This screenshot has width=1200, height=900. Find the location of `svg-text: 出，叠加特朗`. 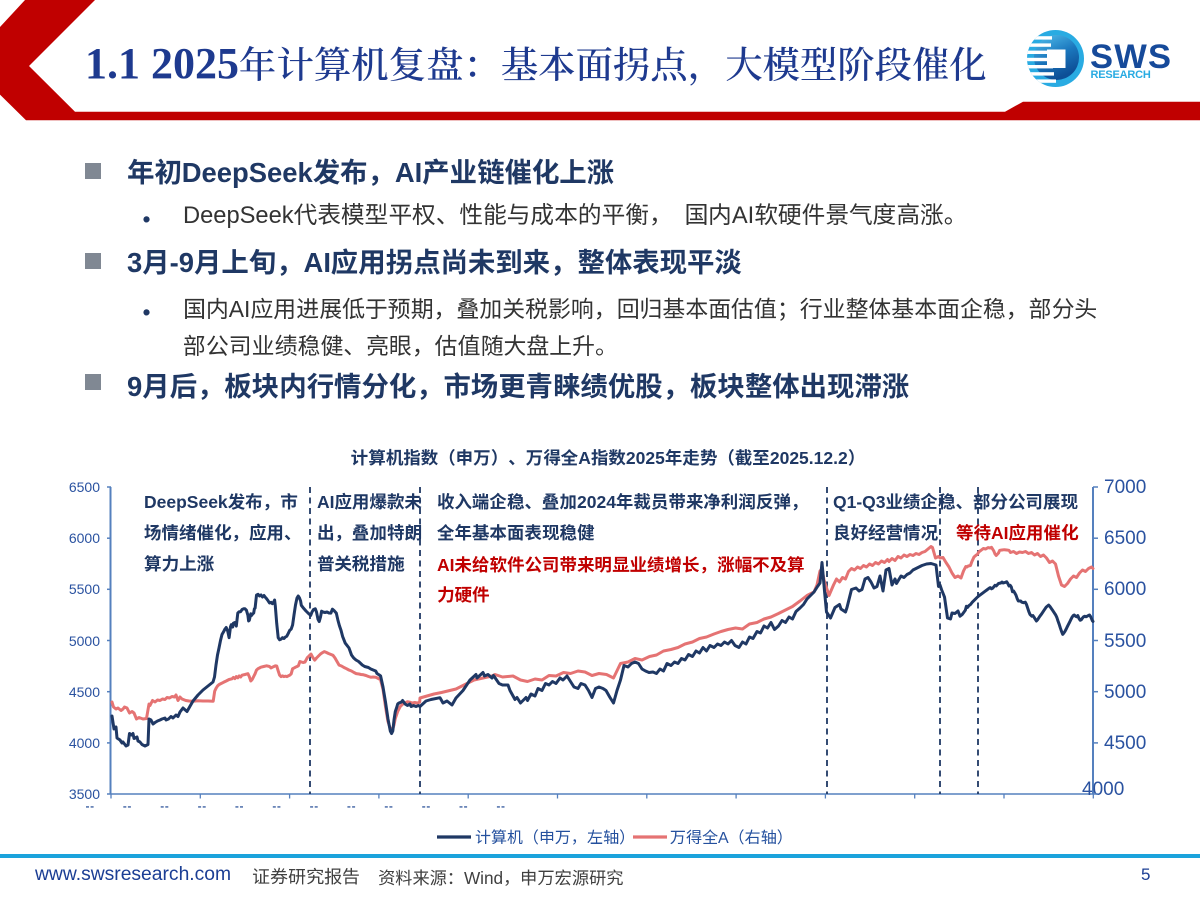

svg-text: 出，叠加特朗 is located at coordinates (369, 533).